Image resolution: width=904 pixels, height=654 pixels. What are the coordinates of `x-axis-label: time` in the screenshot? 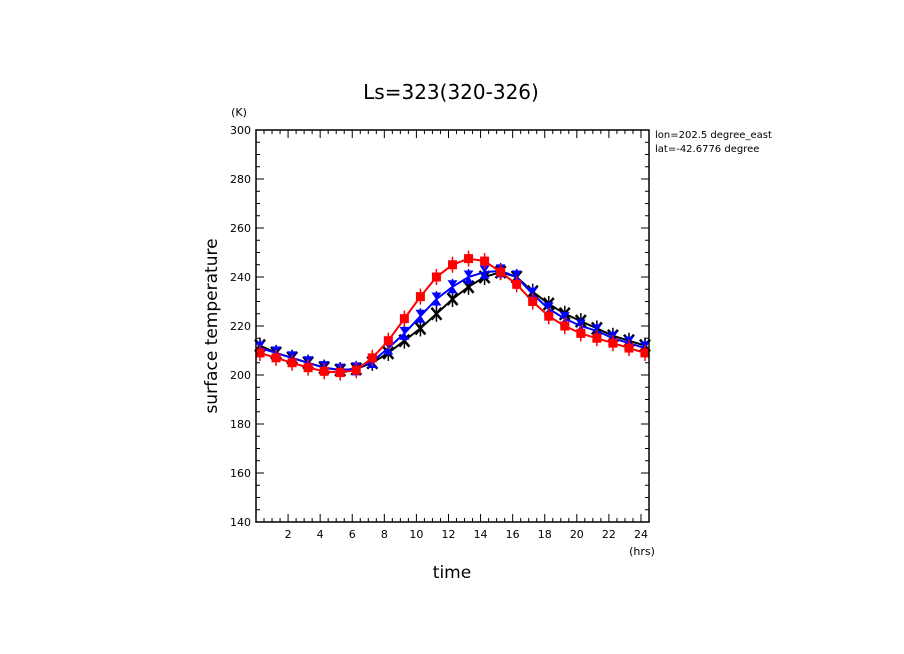 It's located at (452, 573).